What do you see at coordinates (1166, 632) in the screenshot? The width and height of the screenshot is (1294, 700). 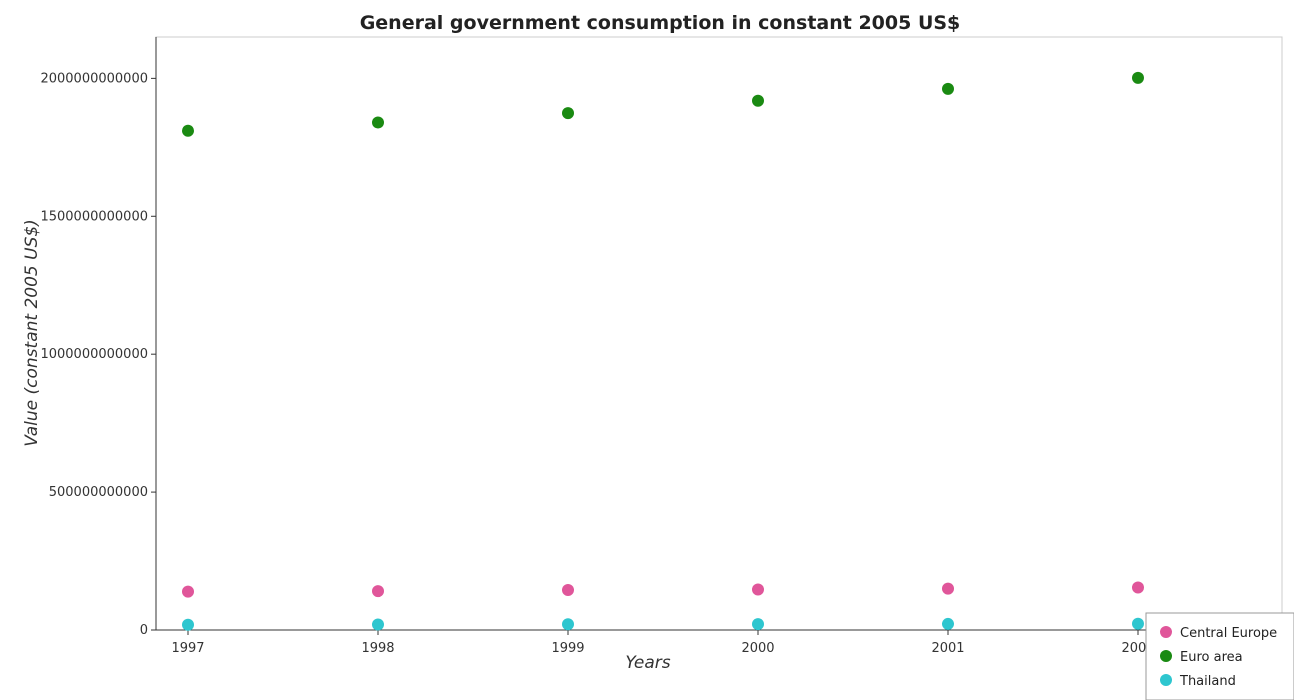 I see `legend-marker-central-europe` at bounding box center [1166, 632].